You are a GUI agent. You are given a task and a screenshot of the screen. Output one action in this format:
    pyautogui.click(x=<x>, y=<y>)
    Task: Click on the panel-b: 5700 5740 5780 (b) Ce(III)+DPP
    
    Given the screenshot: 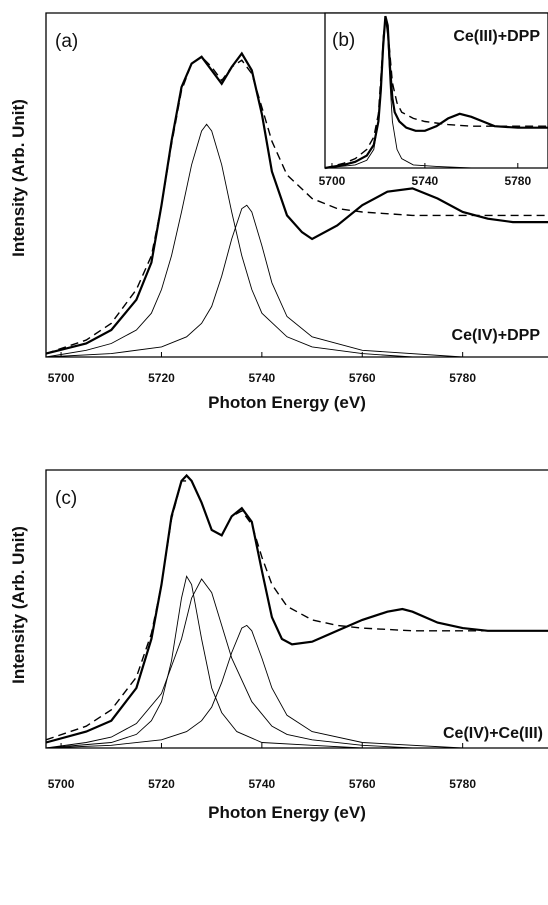 What is the action you would take?
    pyautogui.click(x=433, y=100)
    